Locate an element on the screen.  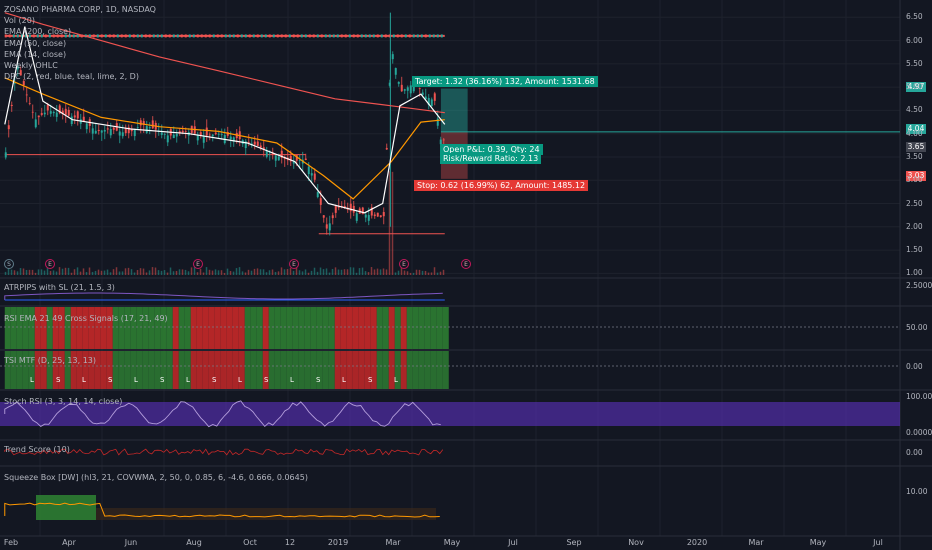
time-axis-label: Aug is located at coordinates (194, 542).